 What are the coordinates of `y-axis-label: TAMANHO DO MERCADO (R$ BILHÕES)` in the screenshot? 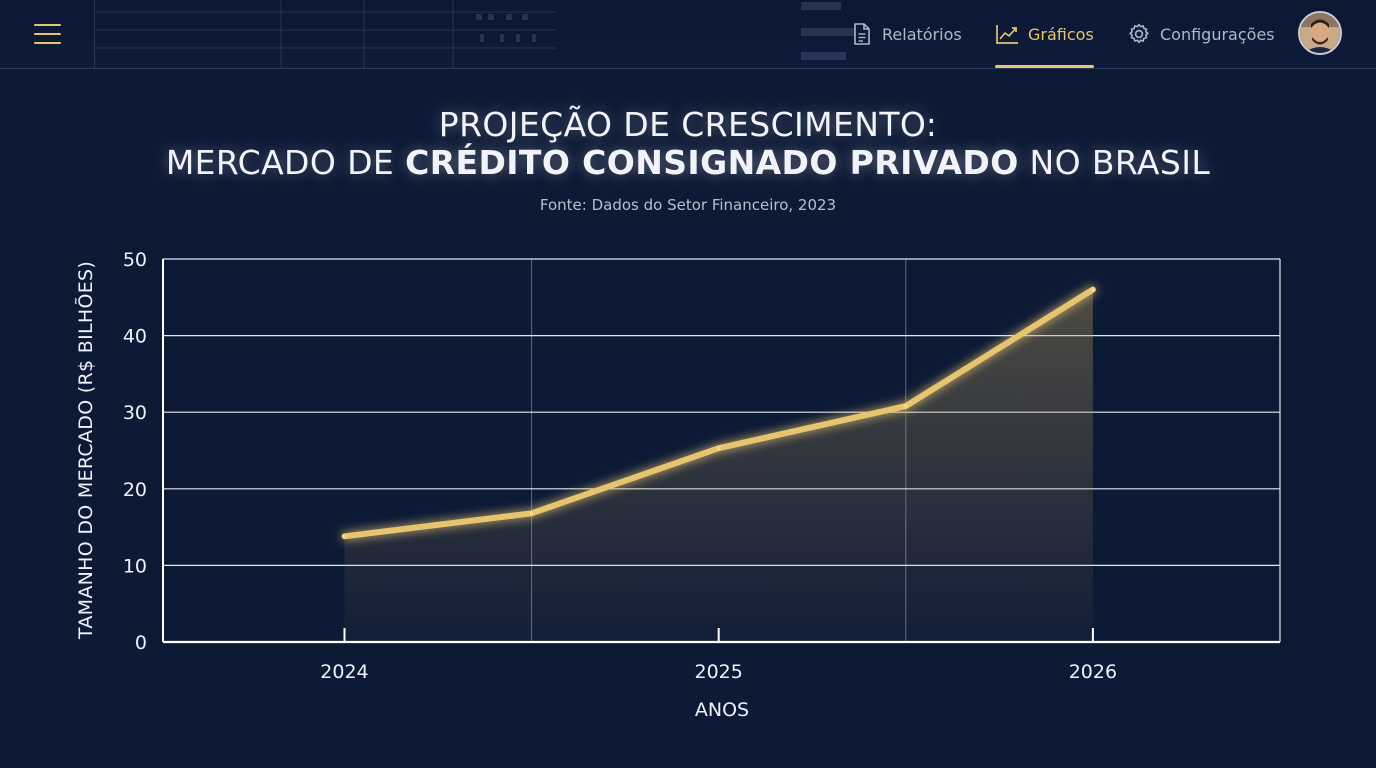 It's located at (86, 450).